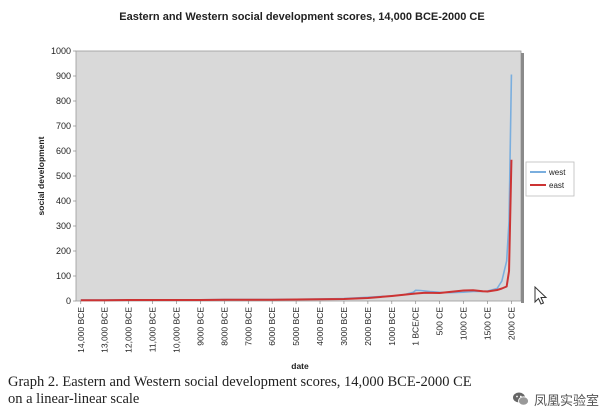 The width and height of the screenshot is (600, 419). I want to click on y-tick-label: 800, so click(63, 101).